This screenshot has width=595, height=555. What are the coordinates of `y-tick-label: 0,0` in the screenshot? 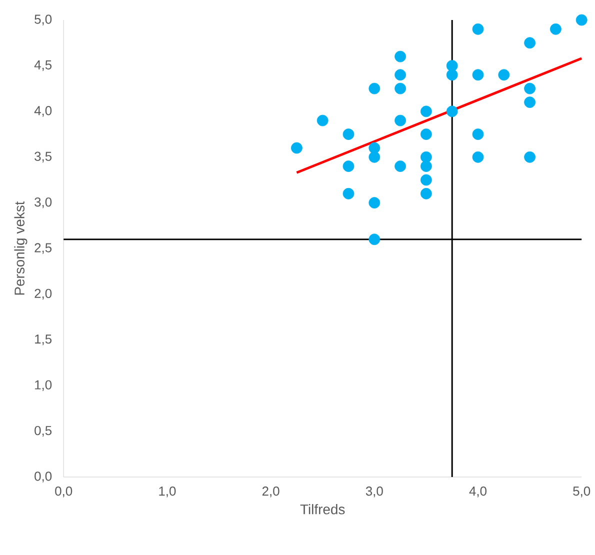 It's located at (43, 477).